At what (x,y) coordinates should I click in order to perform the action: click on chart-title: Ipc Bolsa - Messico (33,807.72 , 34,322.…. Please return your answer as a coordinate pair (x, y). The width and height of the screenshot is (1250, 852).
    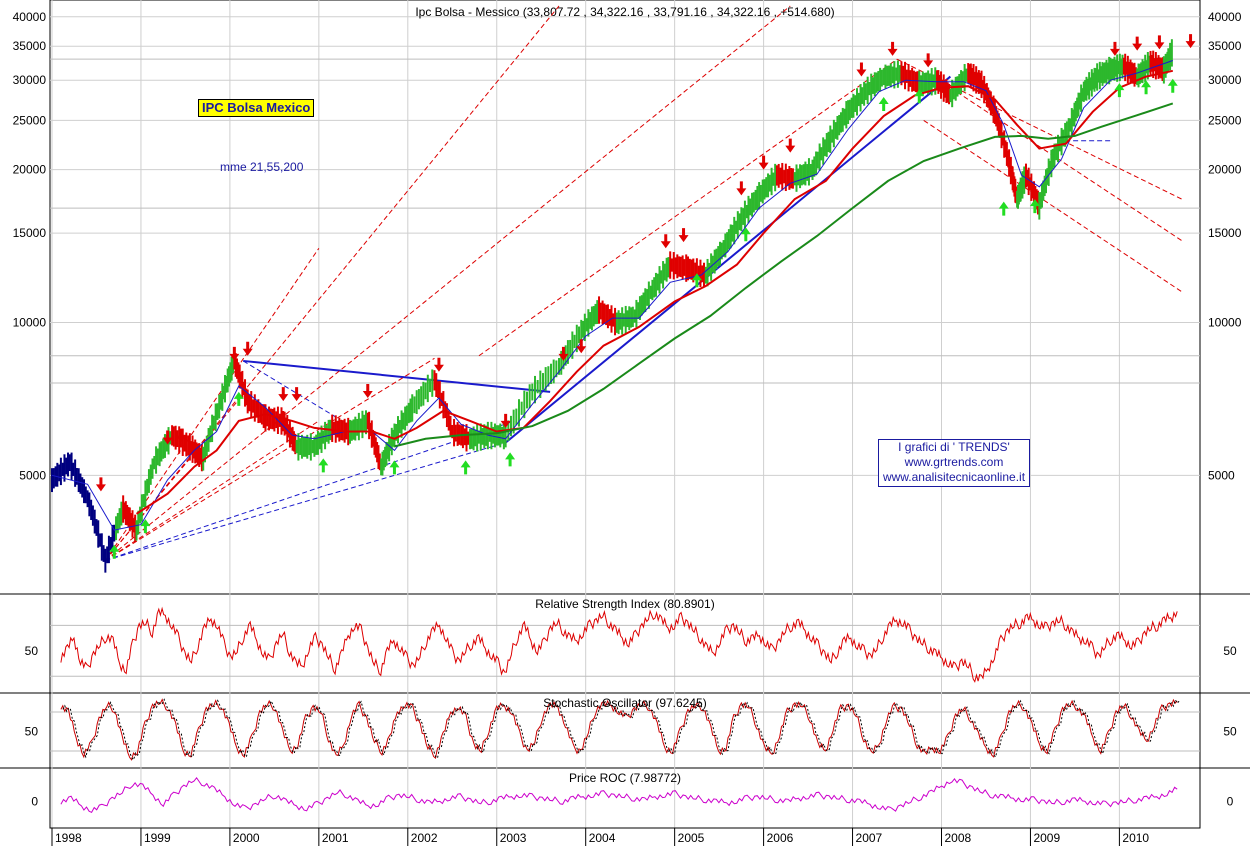
    Looking at the image, I should click on (624, 12).